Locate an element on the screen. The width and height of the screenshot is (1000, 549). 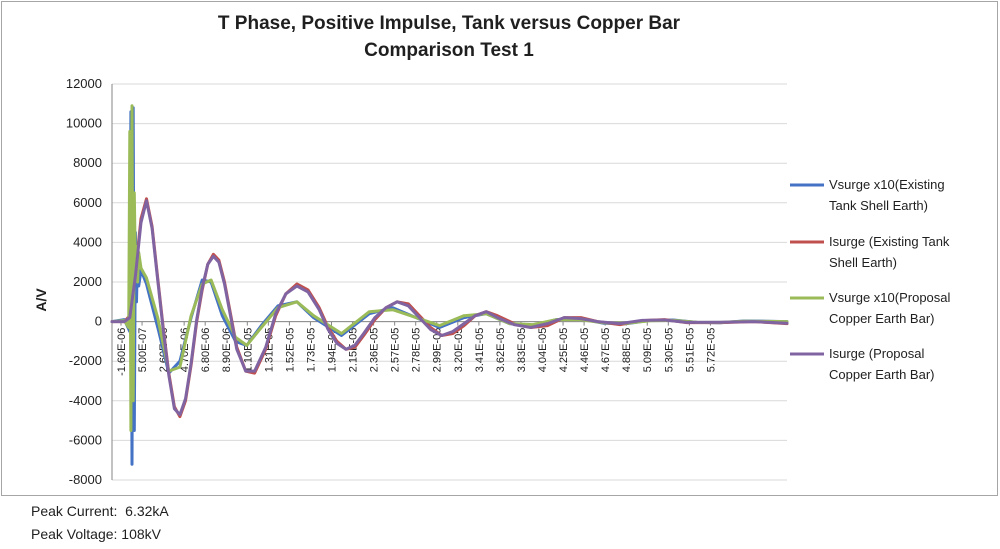
x-tick-label-26: 5.30E-05 is located at coordinates (669, 350).